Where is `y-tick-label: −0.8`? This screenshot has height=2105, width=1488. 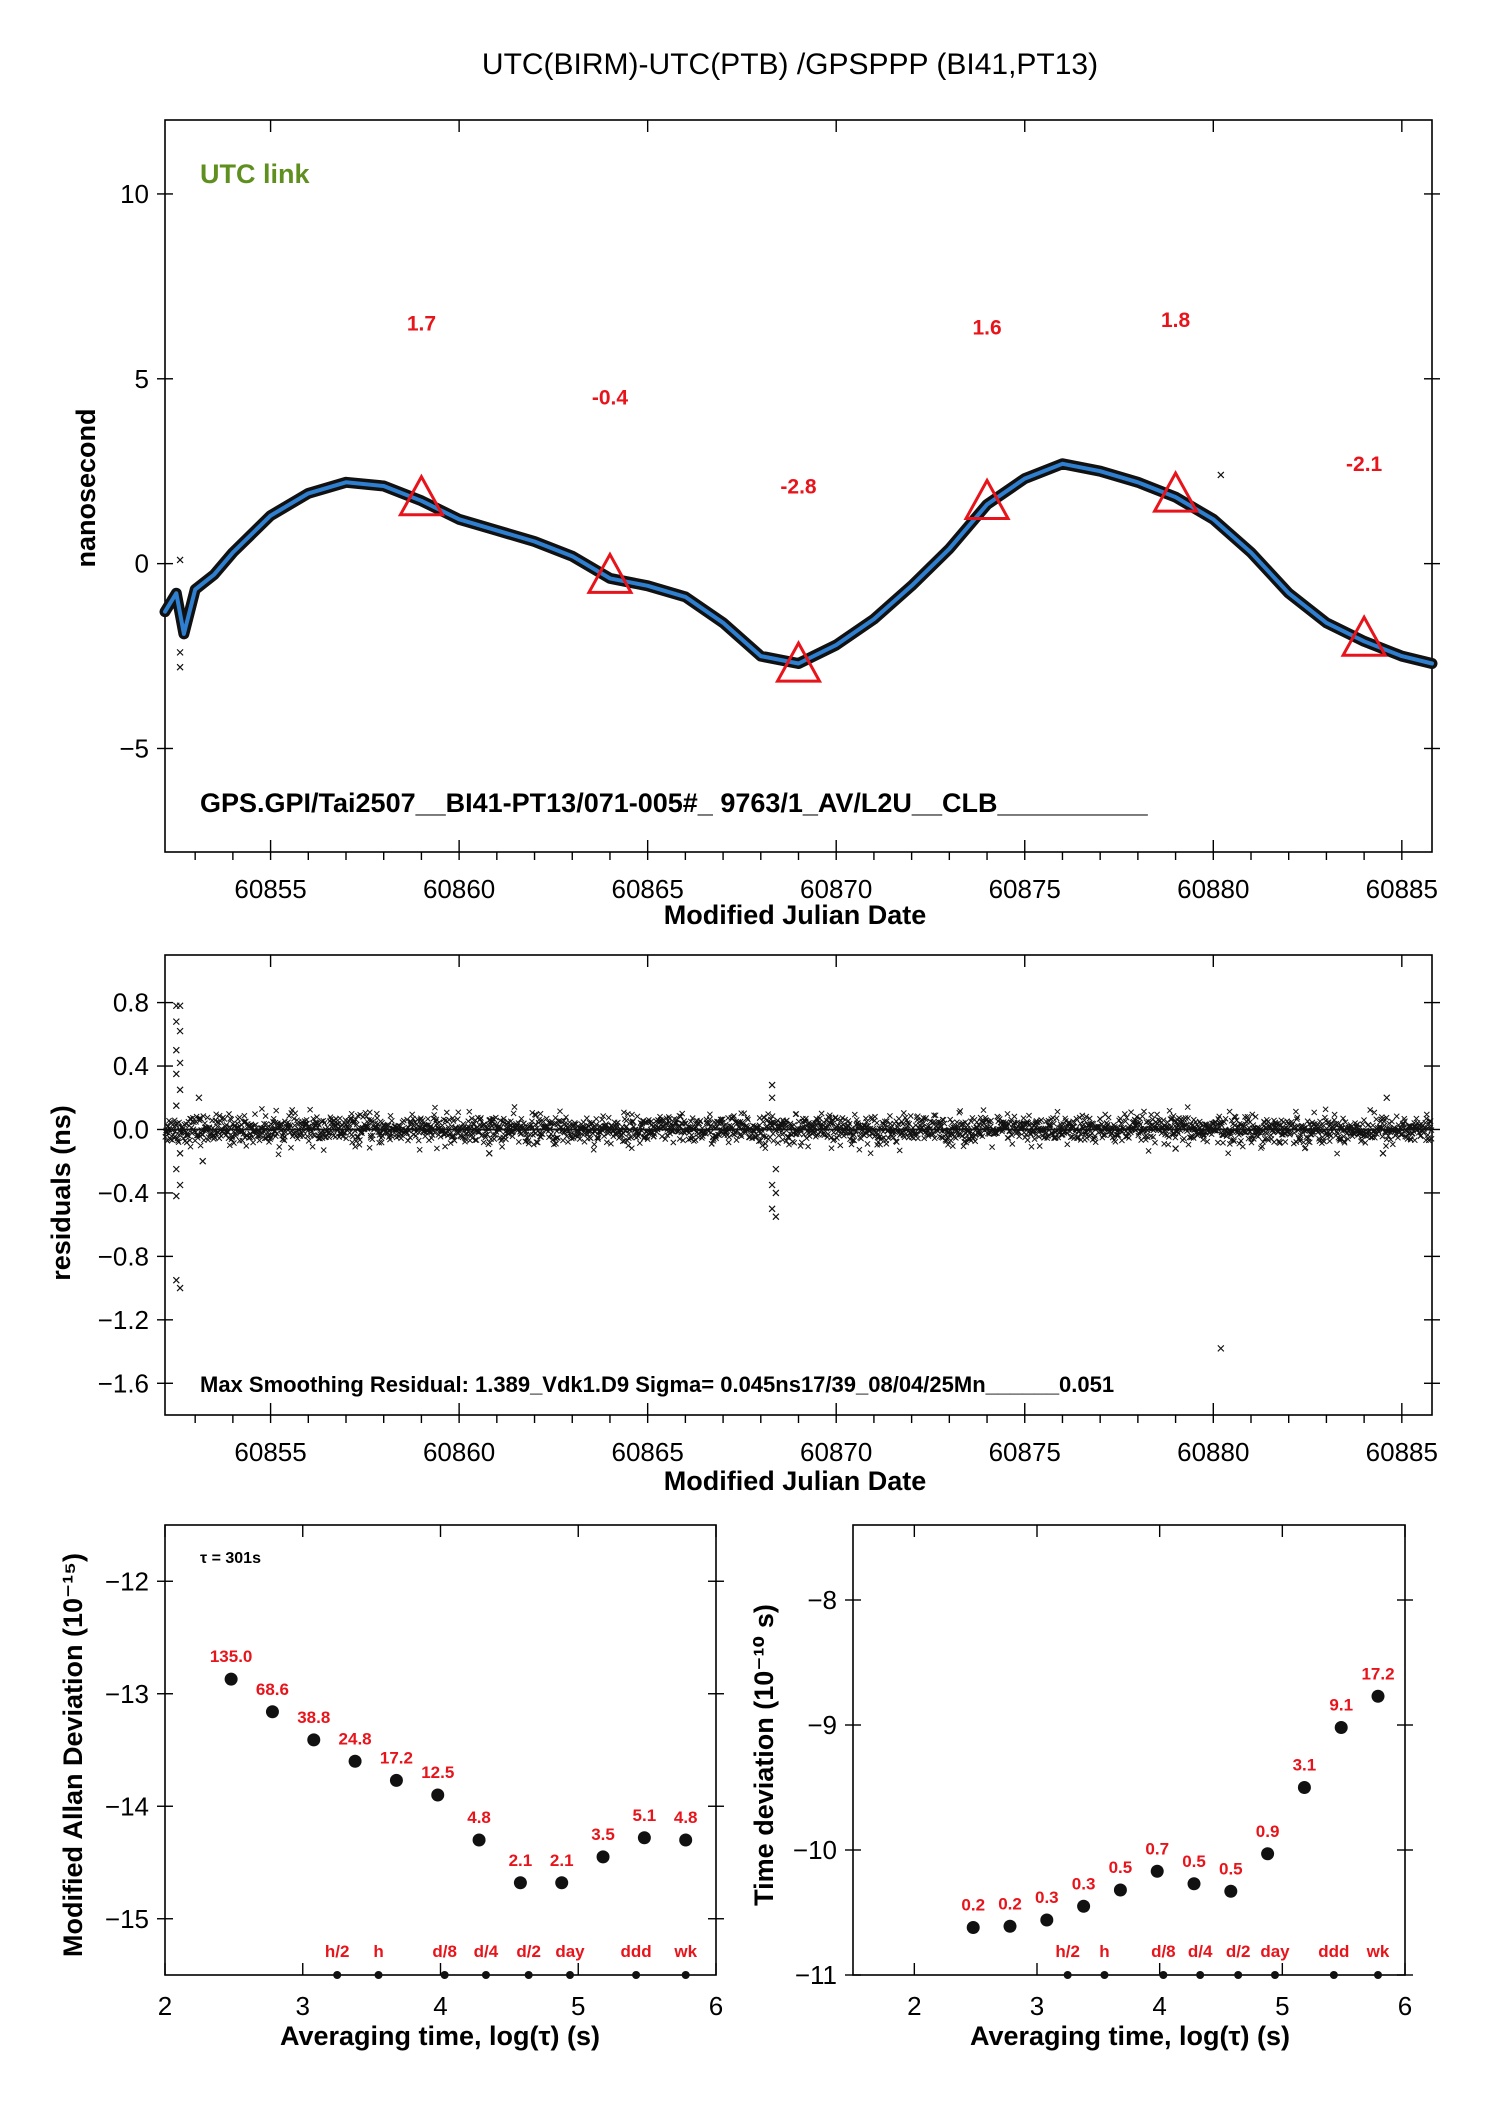 y-tick-label: −0.8 is located at coordinates (123, 1256).